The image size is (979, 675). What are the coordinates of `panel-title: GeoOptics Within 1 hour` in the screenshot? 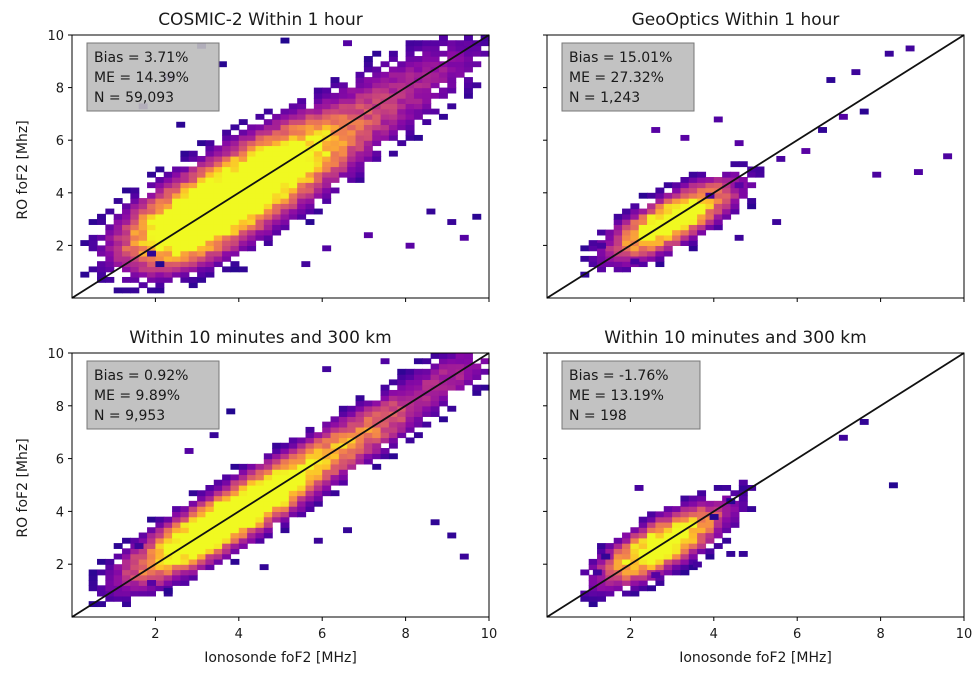 It's located at (736, 20).